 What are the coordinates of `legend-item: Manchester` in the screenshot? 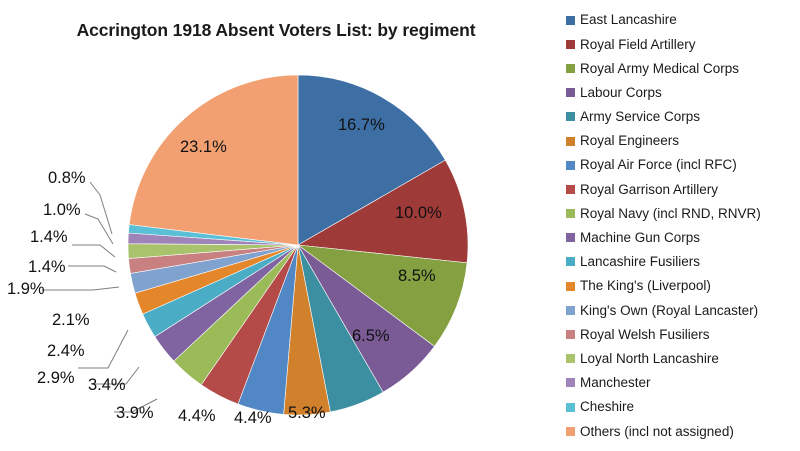 It's located at (680, 383).